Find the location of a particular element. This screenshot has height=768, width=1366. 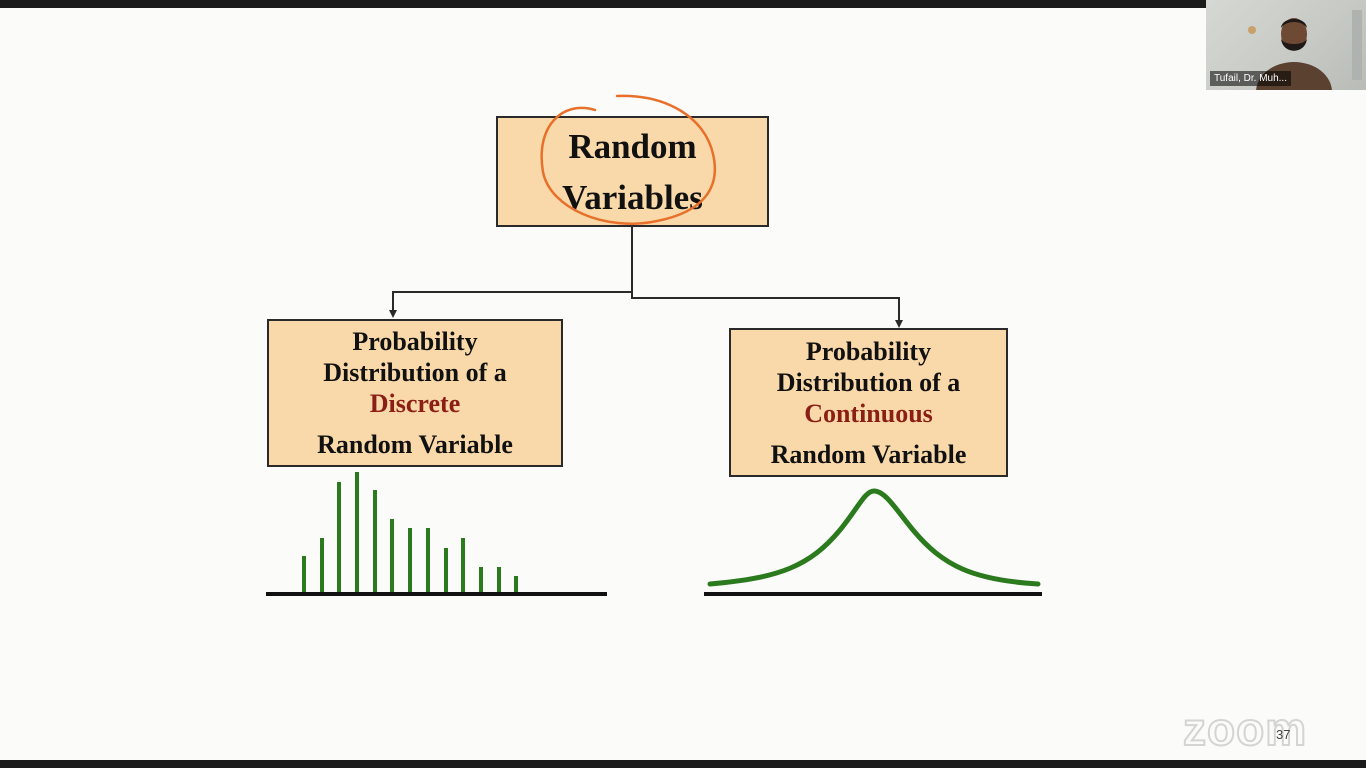

discrete-line-2: Distribution of a is located at coordinates (415, 372).